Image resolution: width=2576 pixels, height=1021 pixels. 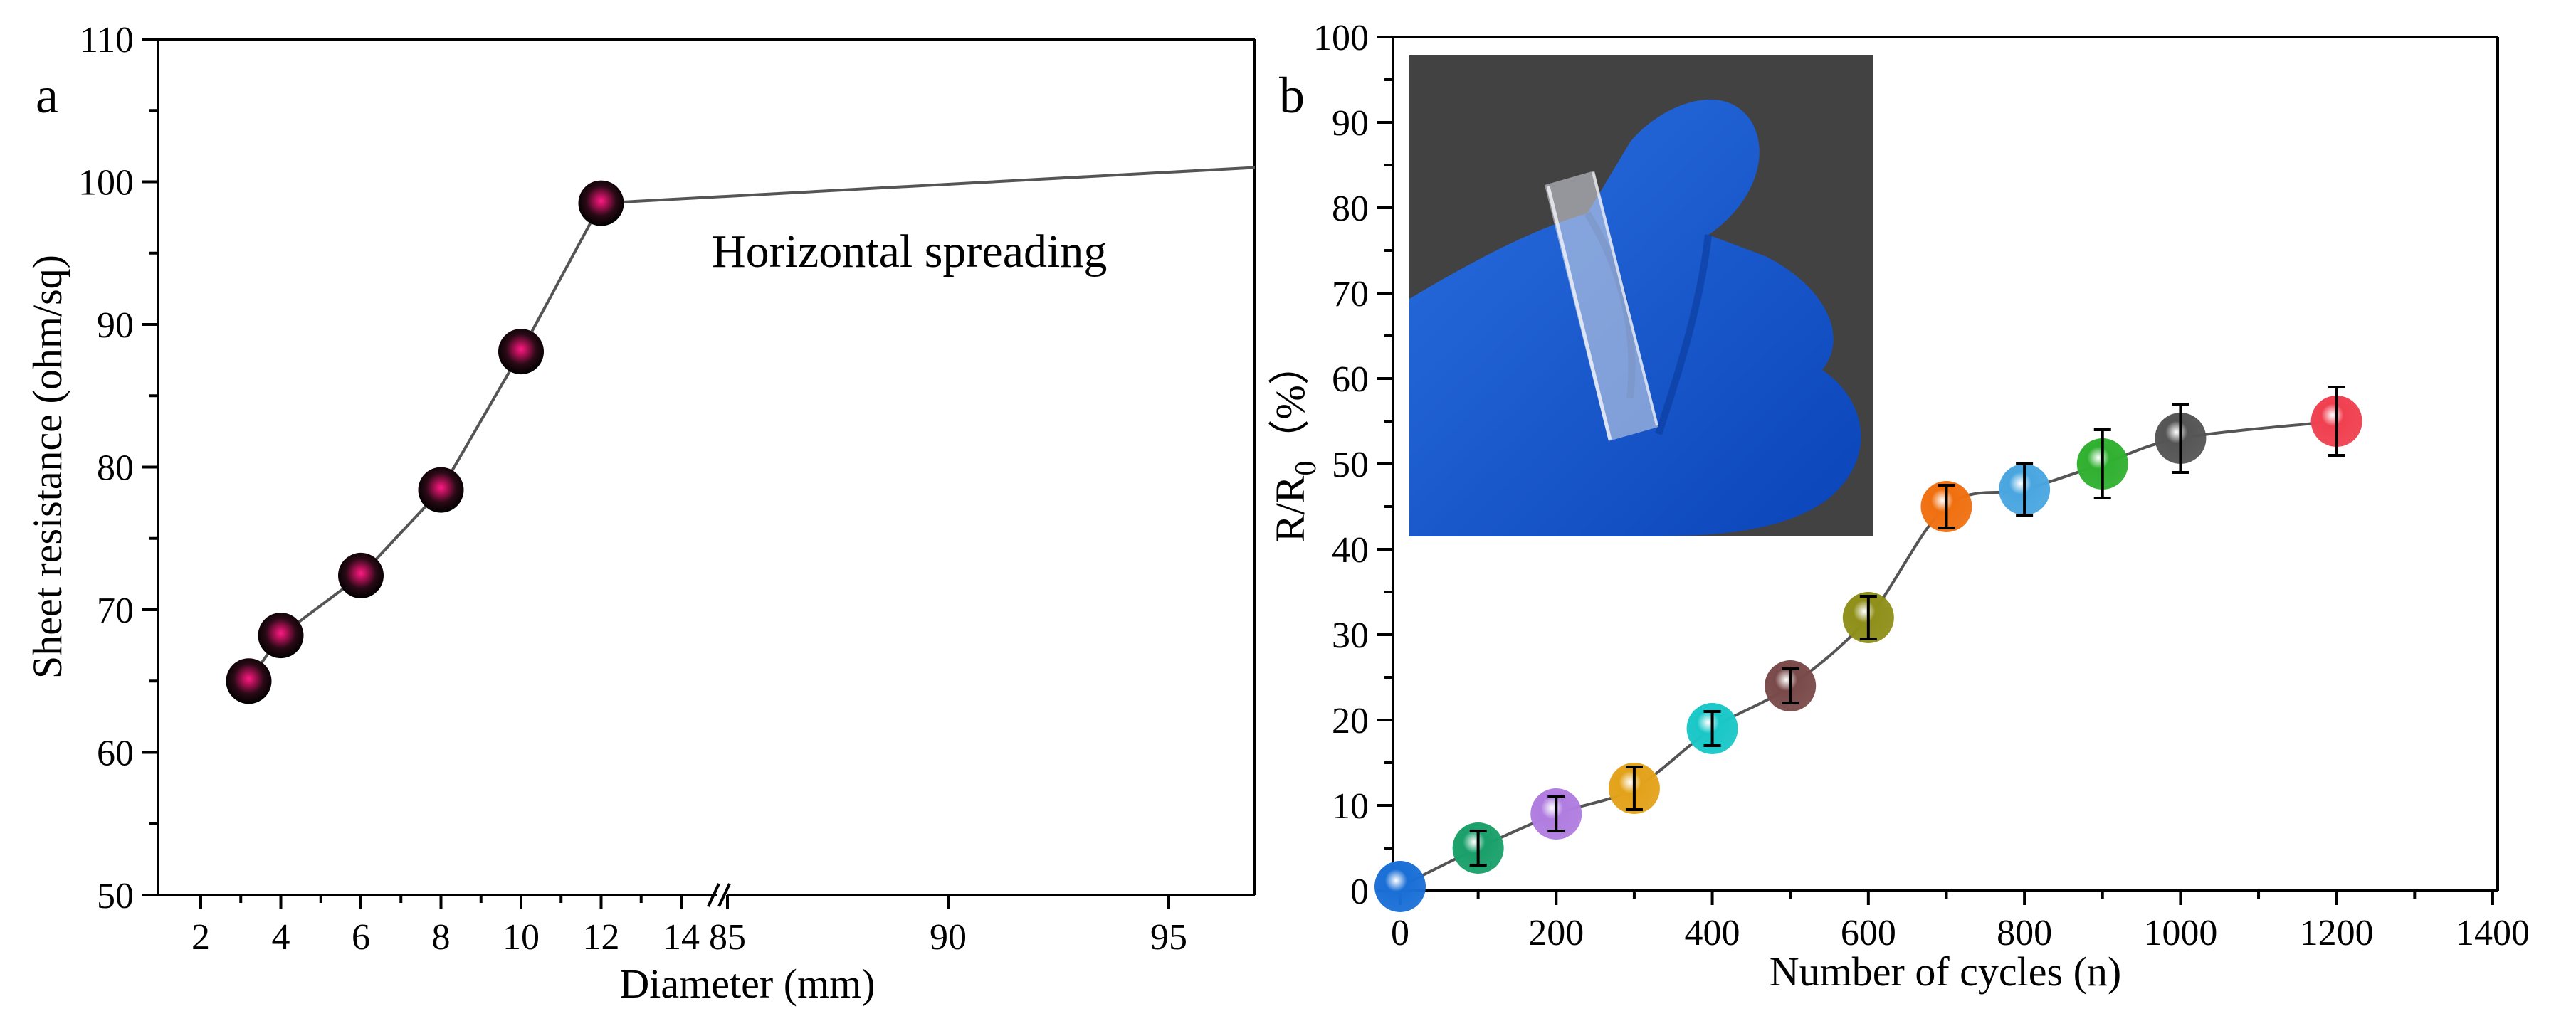 What do you see at coordinates (948, 937) in the screenshot?
I see `x-tick-label: 90` at bounding box center [948, 937].